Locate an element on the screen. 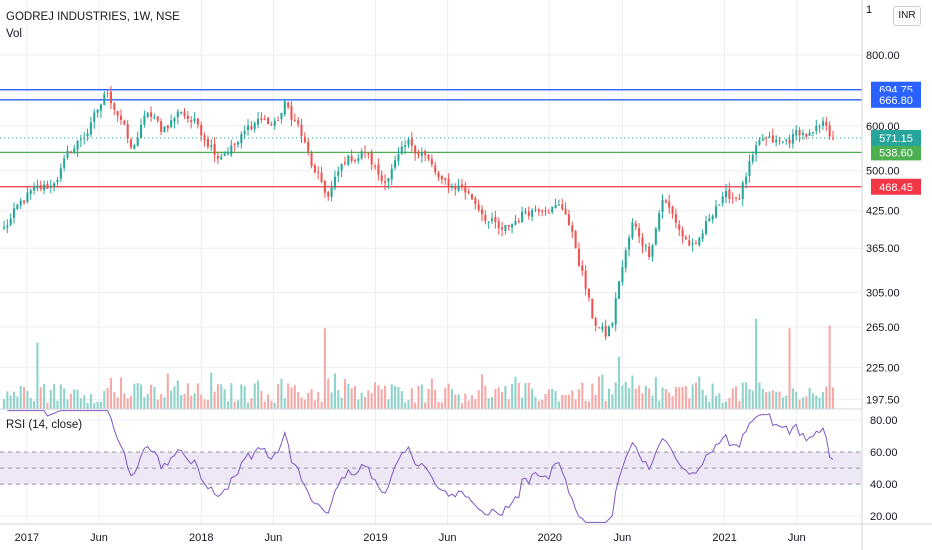 The image size is (932, 550). time-axis: 2017 Jun 2018 Jun 2019 Jun 2020 Jun 2021 Jun is located at coordinates (410, 538).